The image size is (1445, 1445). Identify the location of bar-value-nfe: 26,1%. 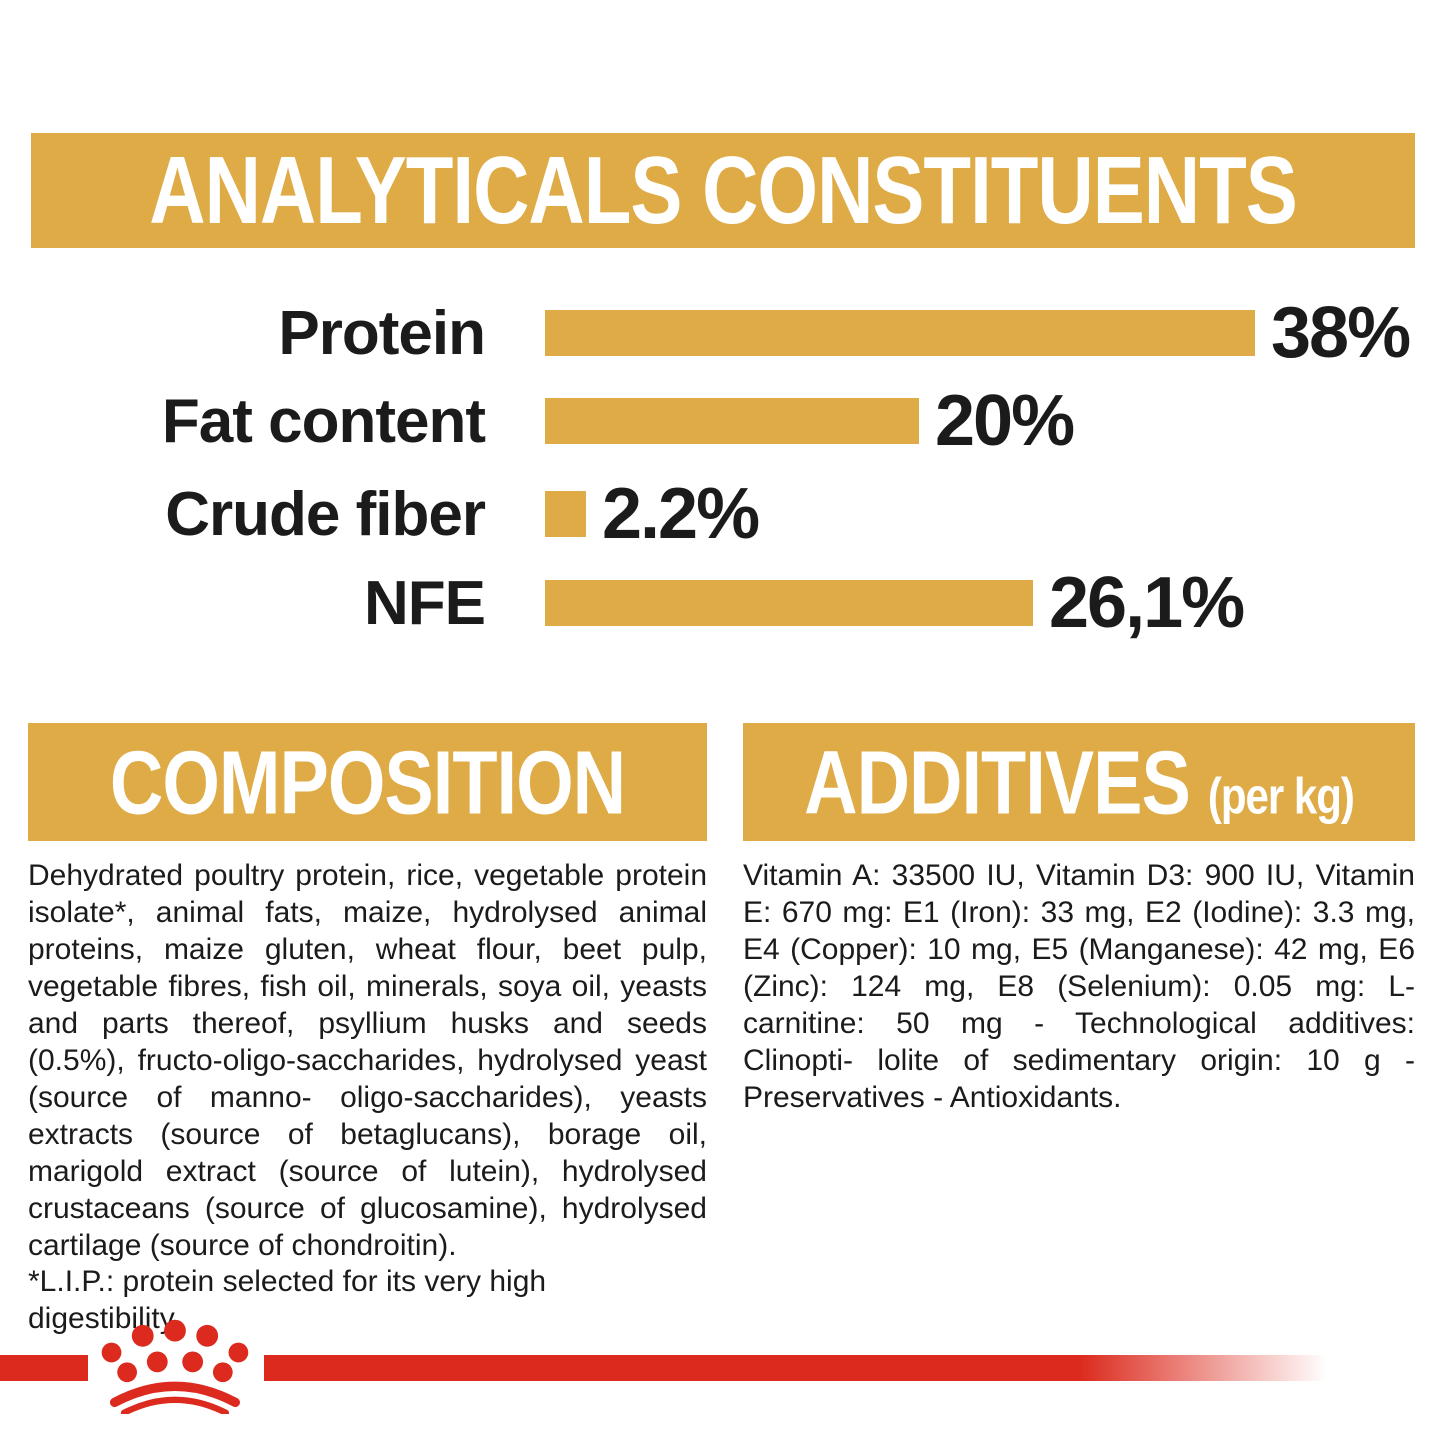
(1147, 603).